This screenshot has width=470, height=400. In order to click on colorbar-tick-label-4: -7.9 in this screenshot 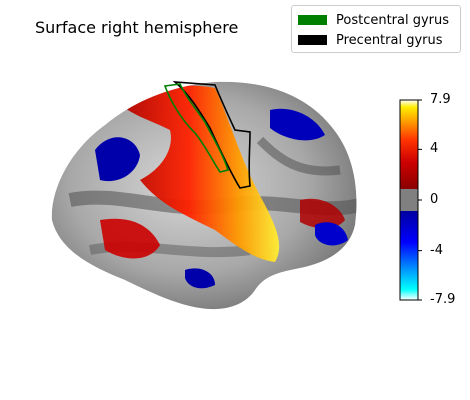, I will do `click(443, 299)`.